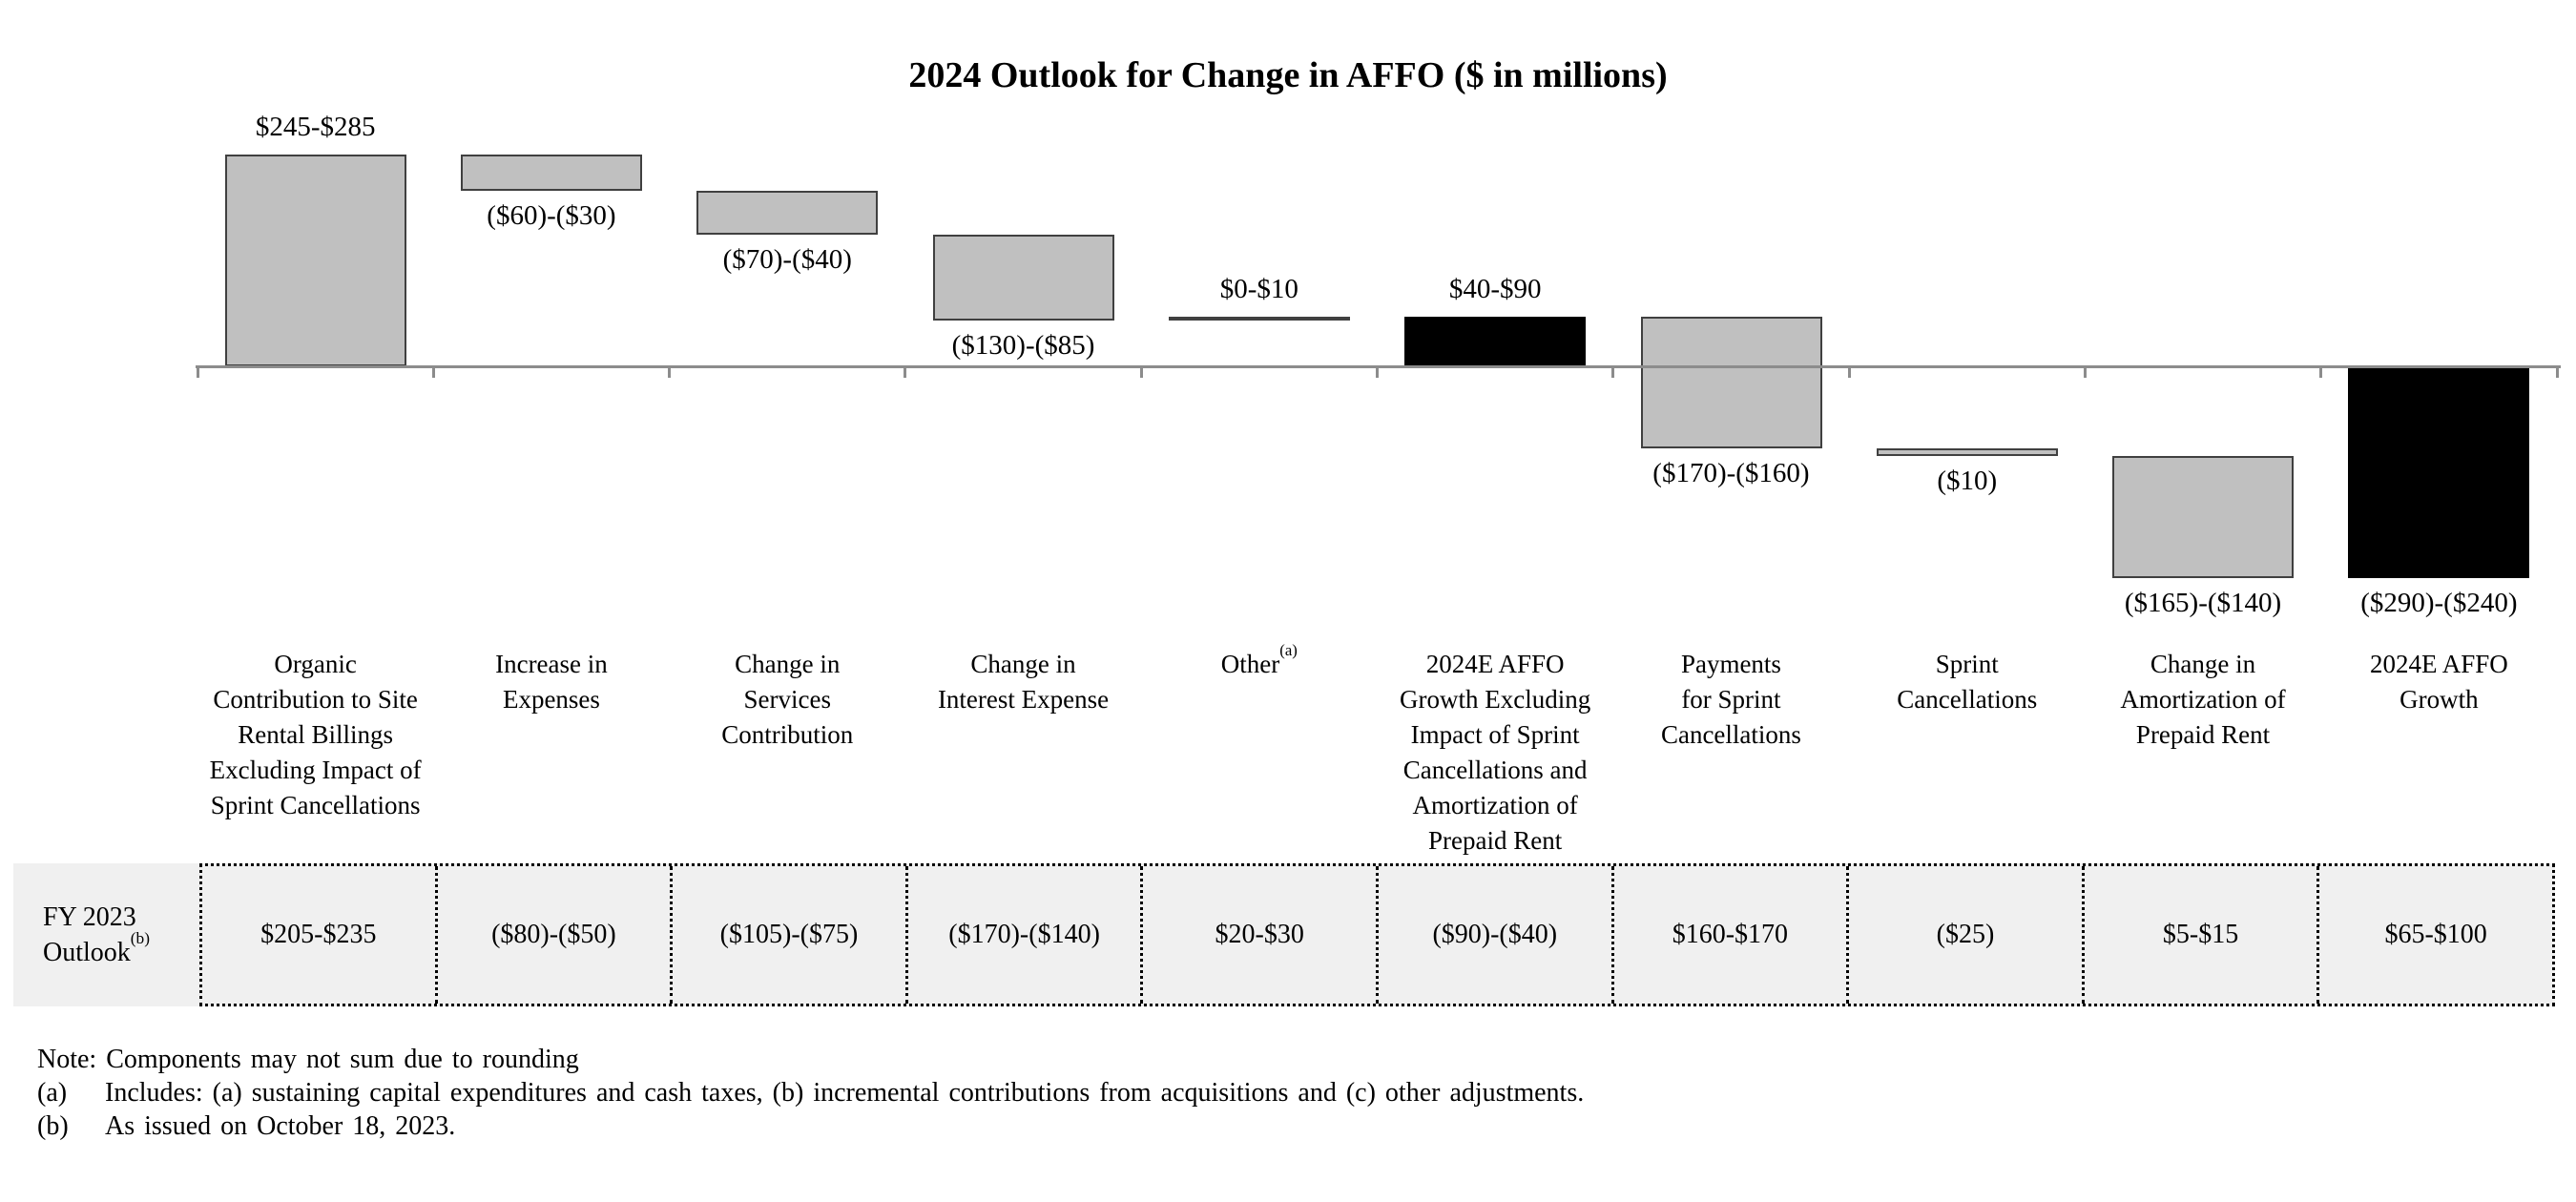 Image resolution: width=2576 pixels, height=1202 pixels. What do you see at coordinates (318, 934) in the screenshot?
I see `fy2023-cell: $205-$235` at bounding box center [318, 934].